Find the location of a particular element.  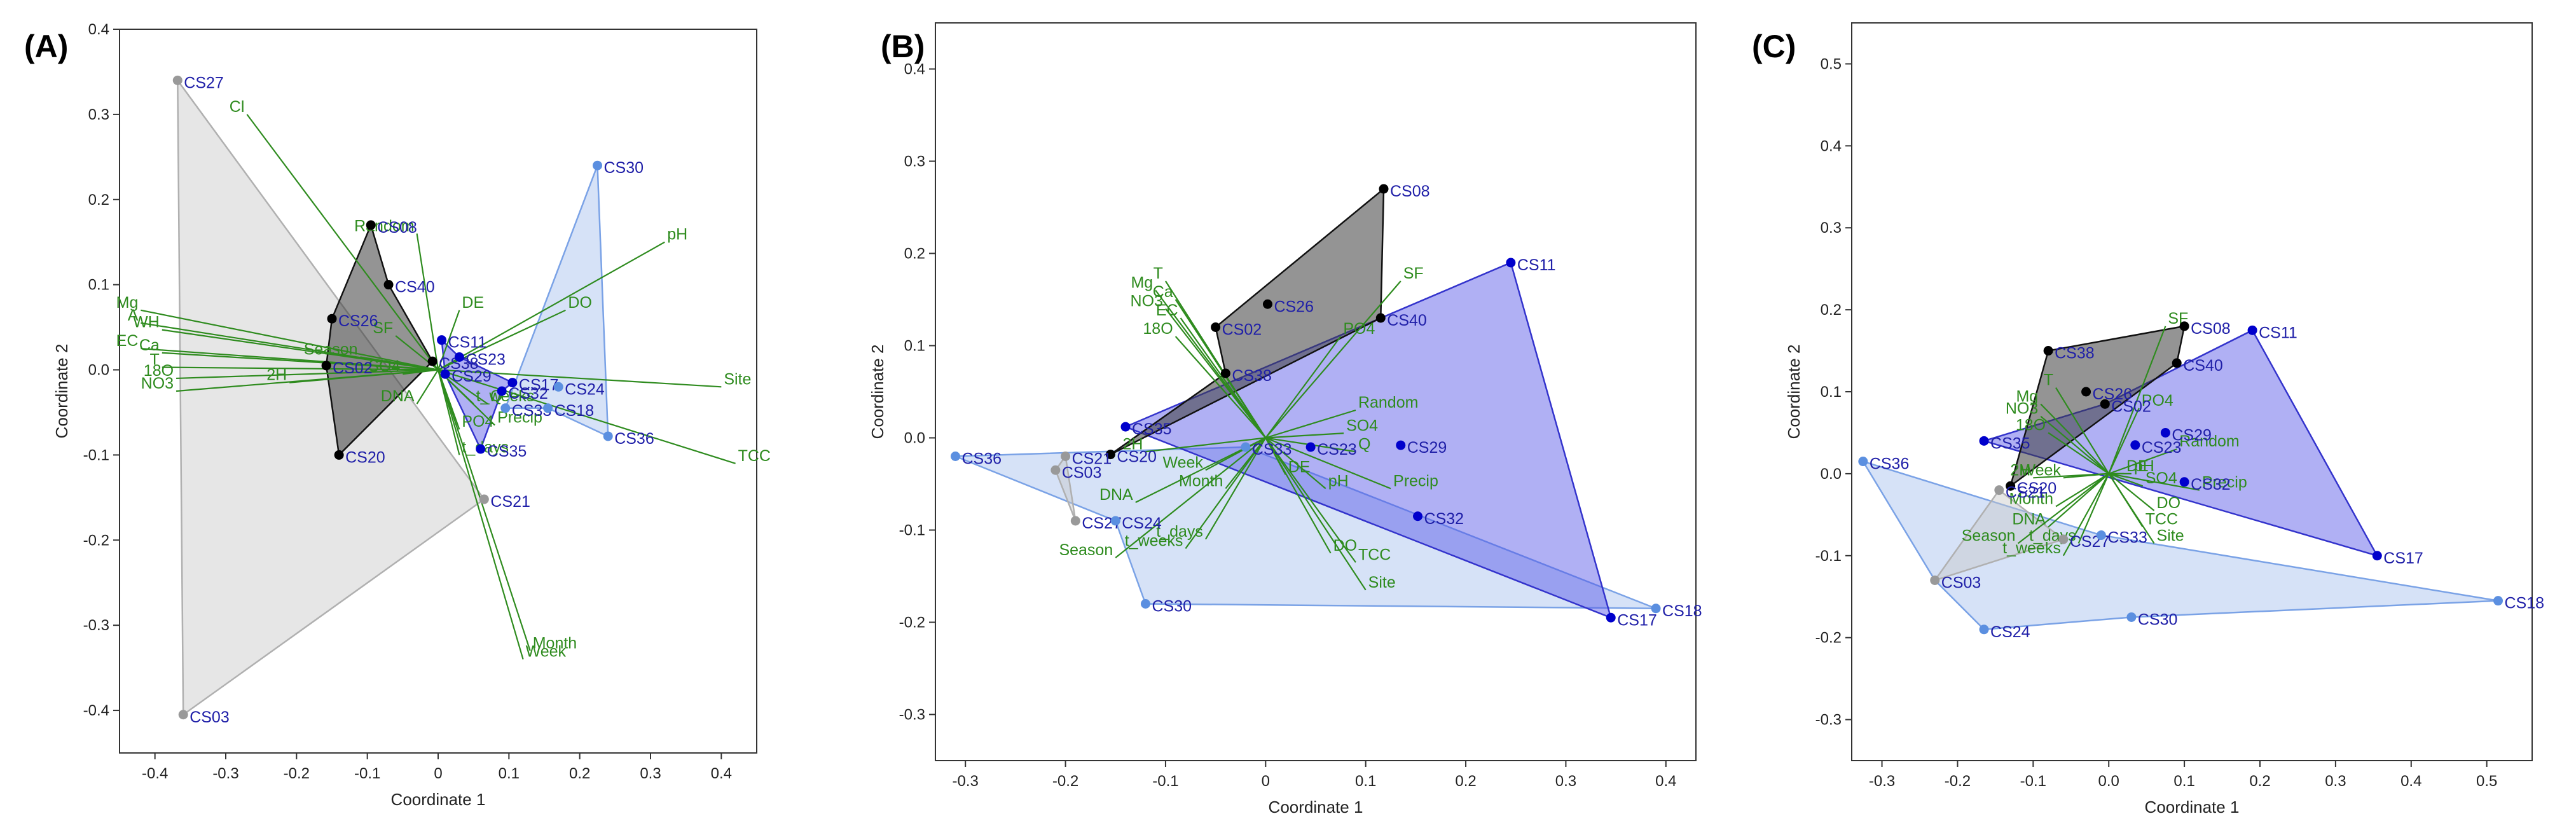

panel-label: (A) is located at coordinates (46, 47).